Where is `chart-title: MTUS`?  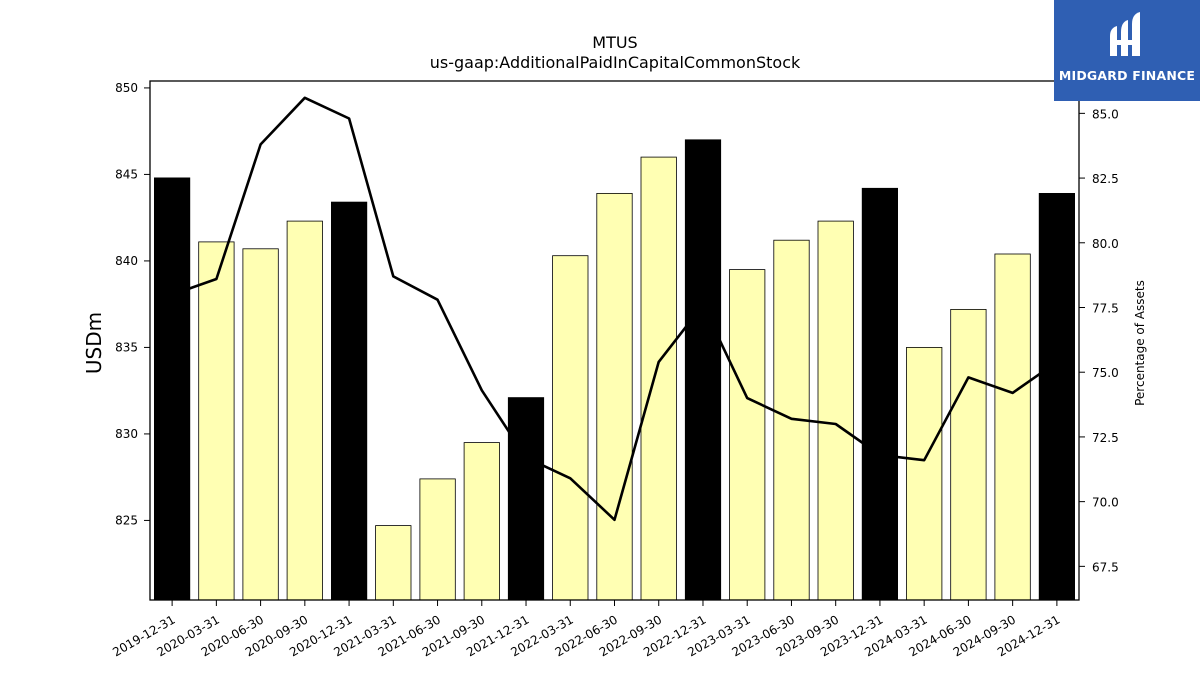 chart-title: MTUS is located at coordinates (614, 42).